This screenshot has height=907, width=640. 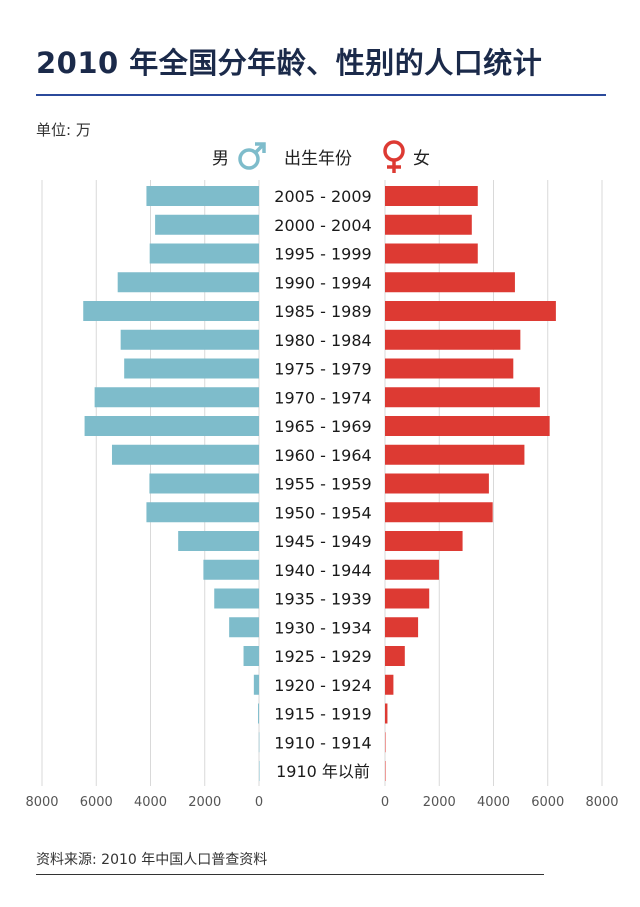 What do you see at coordinates (547, 802) in the screenshot?
I see `tick-label-female: 6000` at bounding box center [547, 802].